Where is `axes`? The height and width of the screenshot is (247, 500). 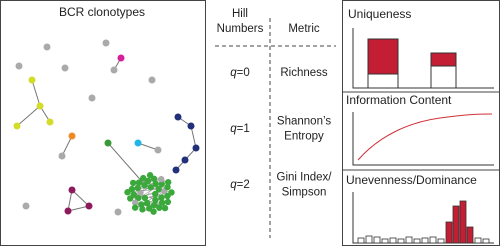
axes is located at coordinates (423, 139).